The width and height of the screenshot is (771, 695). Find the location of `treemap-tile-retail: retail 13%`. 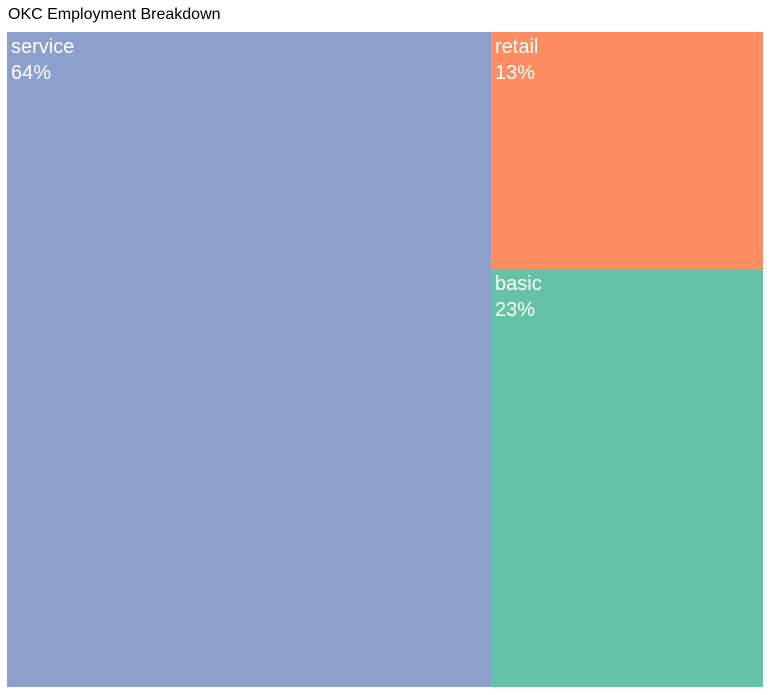

treemap-tile-retail: retail 13% is located at coordinates (627, 150).